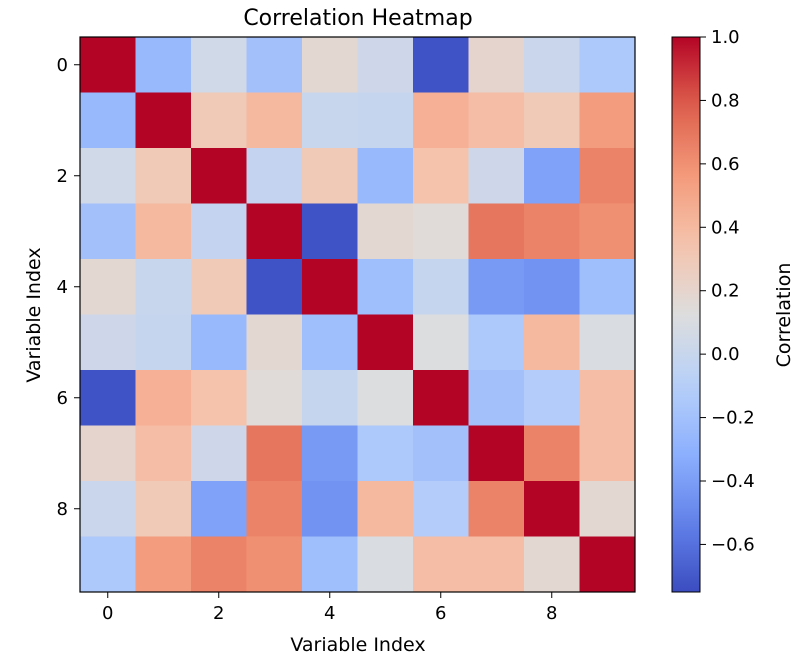 This screenshot has height=669, width=810. What do you see at coordinates (725, 227) in the screenshot?
I see `colorbar-tick-label: 0.4` at bounding box center [725, 227].